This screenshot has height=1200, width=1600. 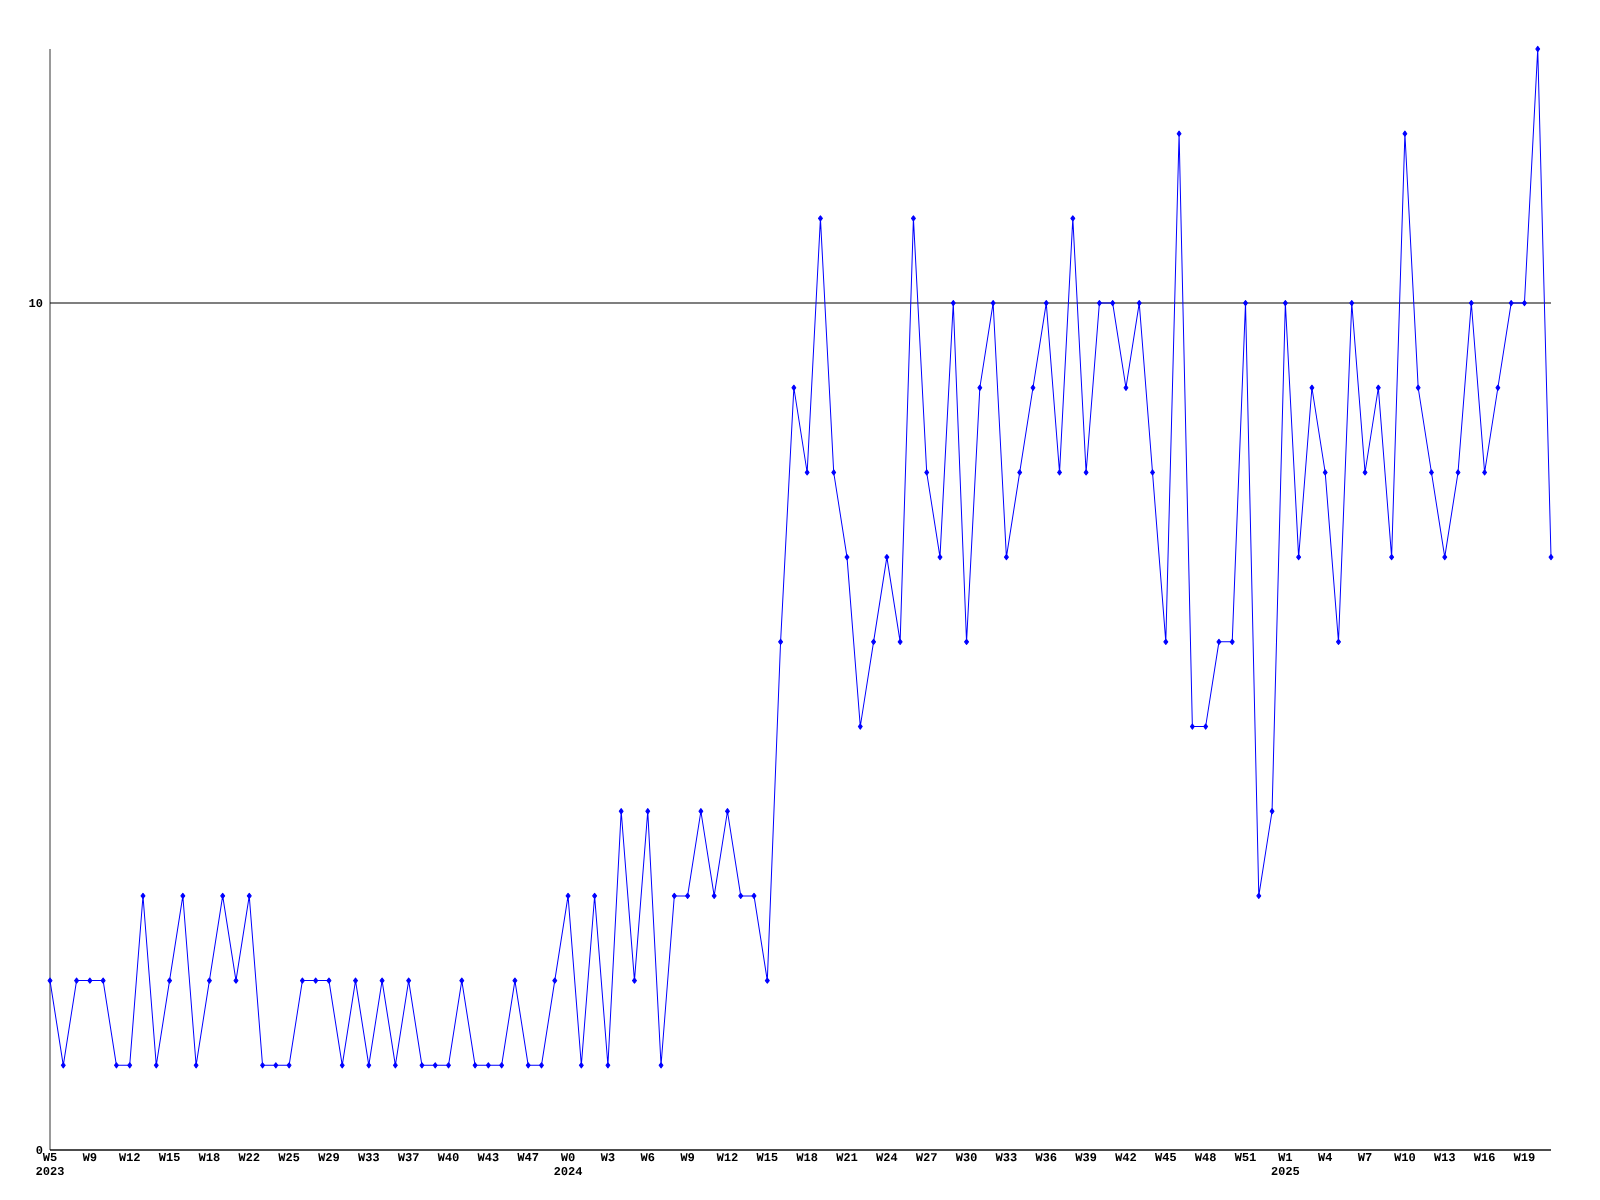 I want to click on x-tick-label: W48, so click(x=1205, y=1157).